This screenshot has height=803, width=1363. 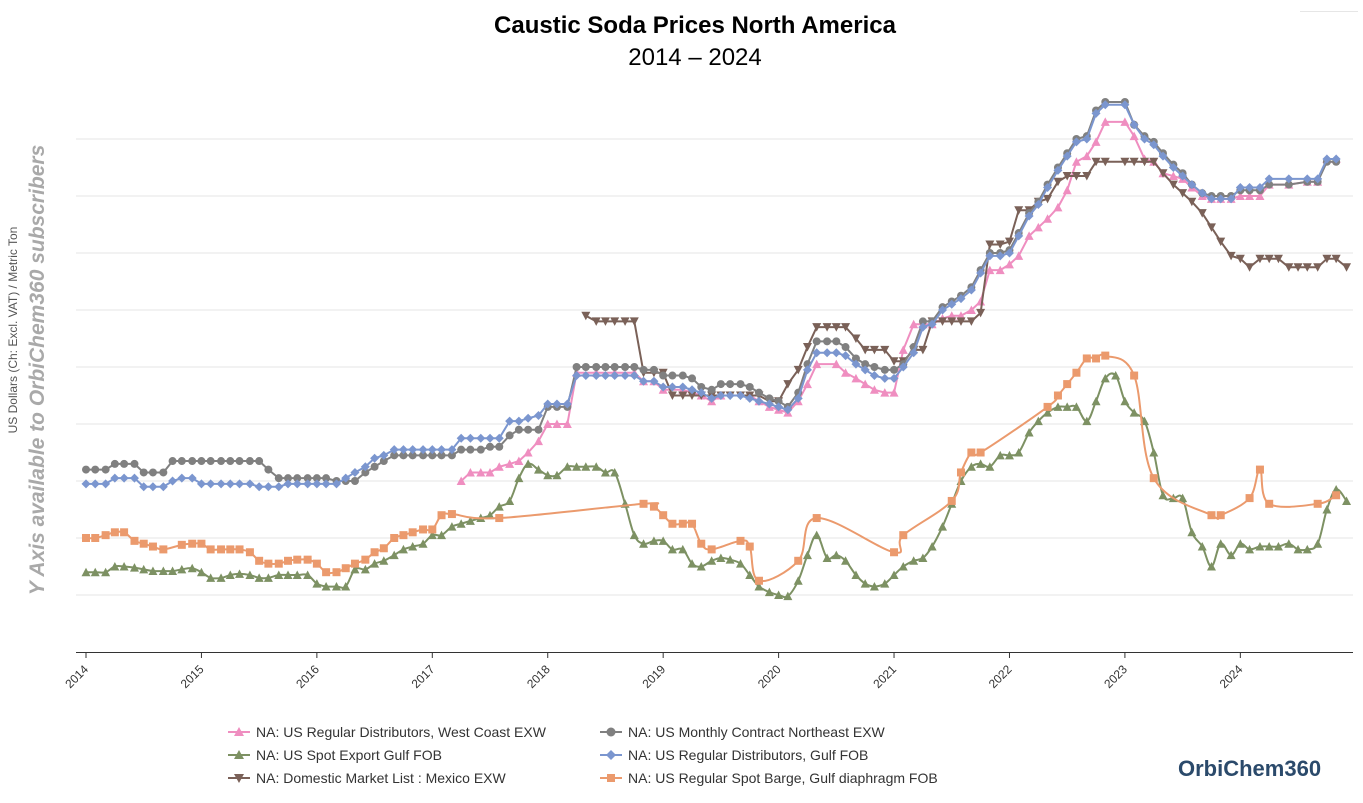 What do you see at coordinates (695, 25) in the screenshot?
I see `chart-title: Caustic Soda Prices North America` at bounding box center [695, 25].